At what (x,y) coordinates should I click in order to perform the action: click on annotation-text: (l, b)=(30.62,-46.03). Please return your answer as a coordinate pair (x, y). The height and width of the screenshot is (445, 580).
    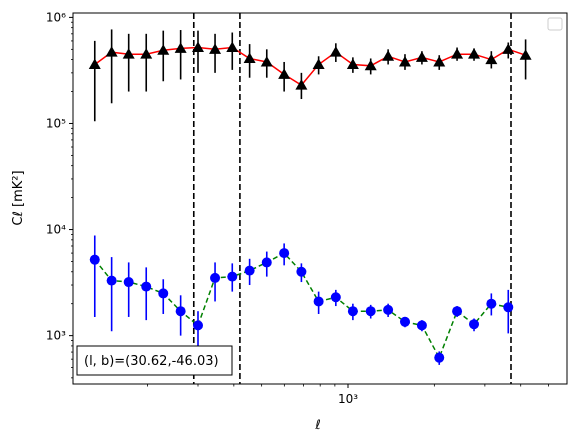
    Looking at the image, I should click on (151, 361).